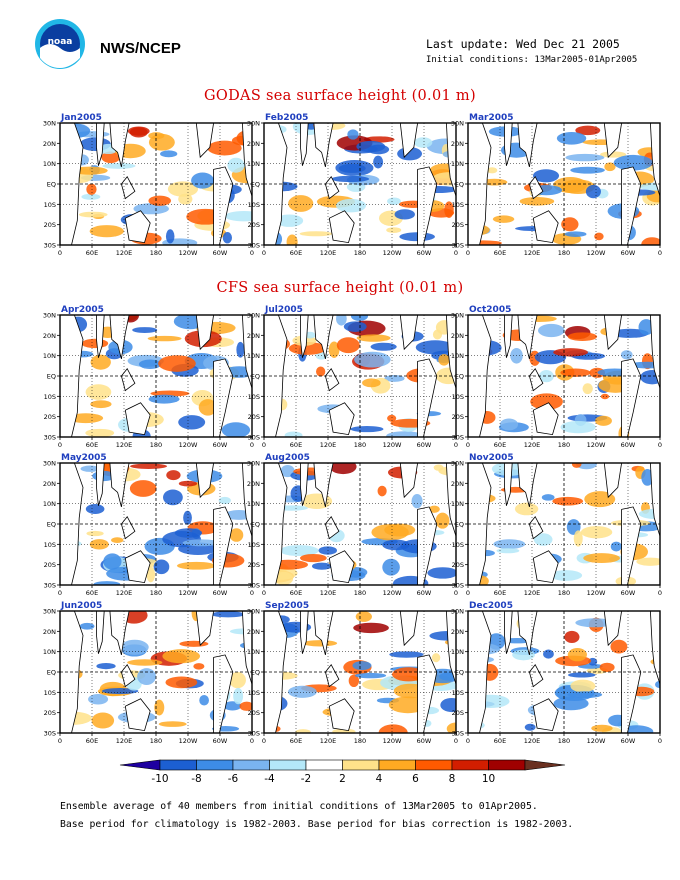 The image size is (680, 880). Describe the element at coordinates (188, 741) in the screenshot. I see `x-tick-label: 120W` at that location.